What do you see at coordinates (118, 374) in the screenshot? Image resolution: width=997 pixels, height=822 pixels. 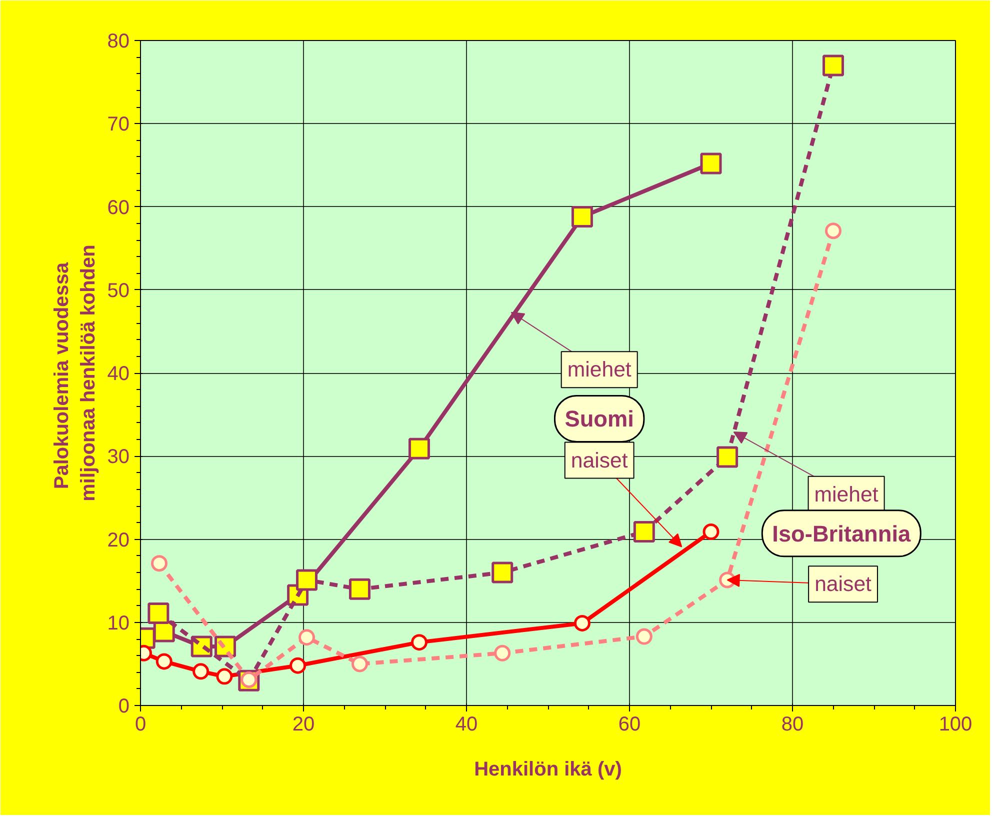 I see `y-tick-label: 40` at bounding box center [118, 374].